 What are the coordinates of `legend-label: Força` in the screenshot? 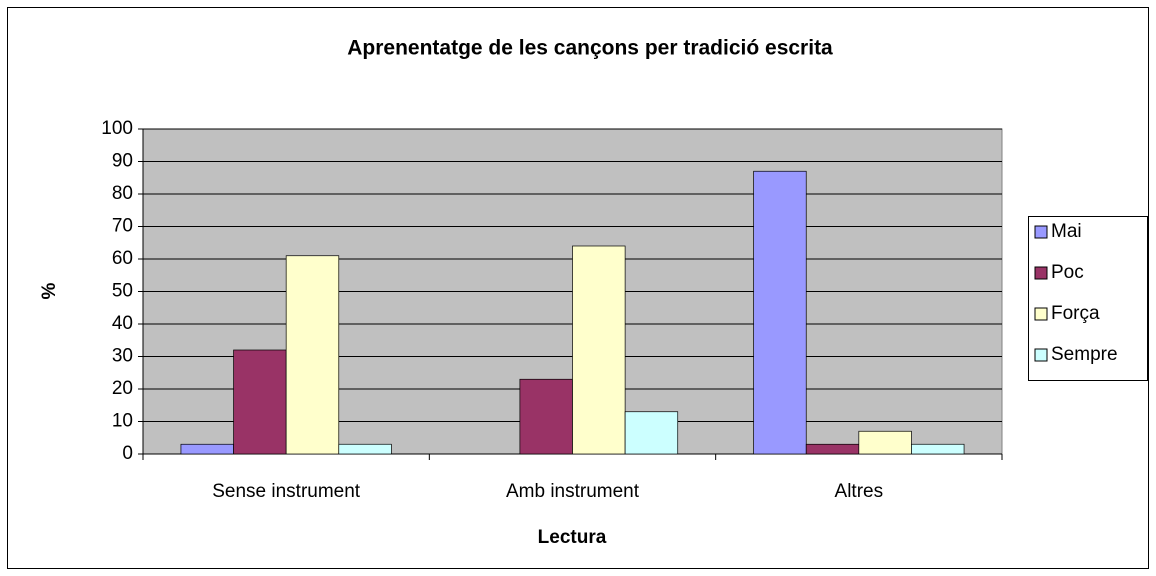 It's located at (1075, 313).